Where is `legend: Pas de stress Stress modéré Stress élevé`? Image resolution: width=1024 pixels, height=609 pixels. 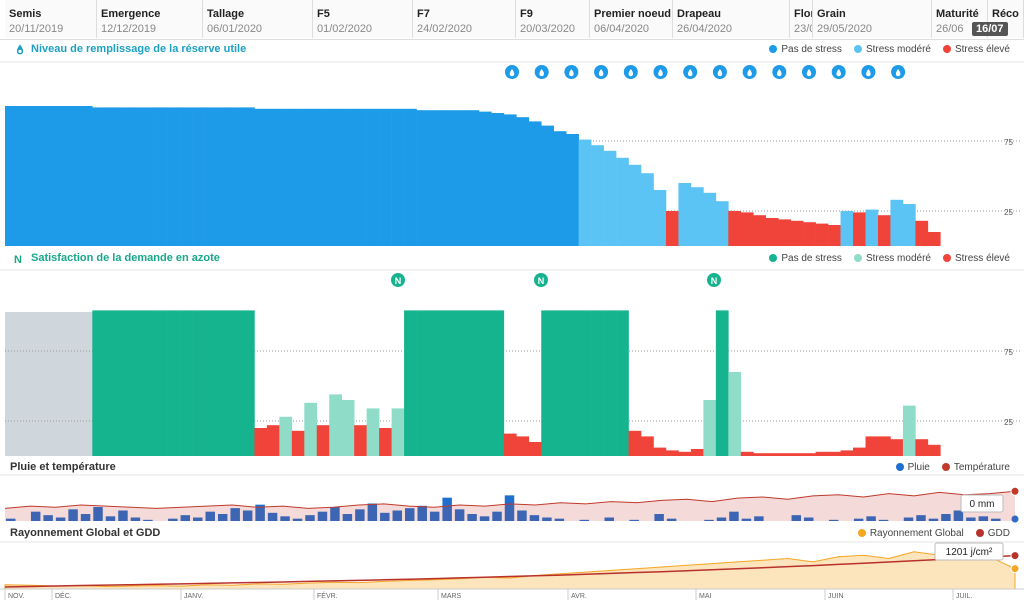
legend: Pas de stress Stress modéré Stress élevé is located at coordinates (889, 49).